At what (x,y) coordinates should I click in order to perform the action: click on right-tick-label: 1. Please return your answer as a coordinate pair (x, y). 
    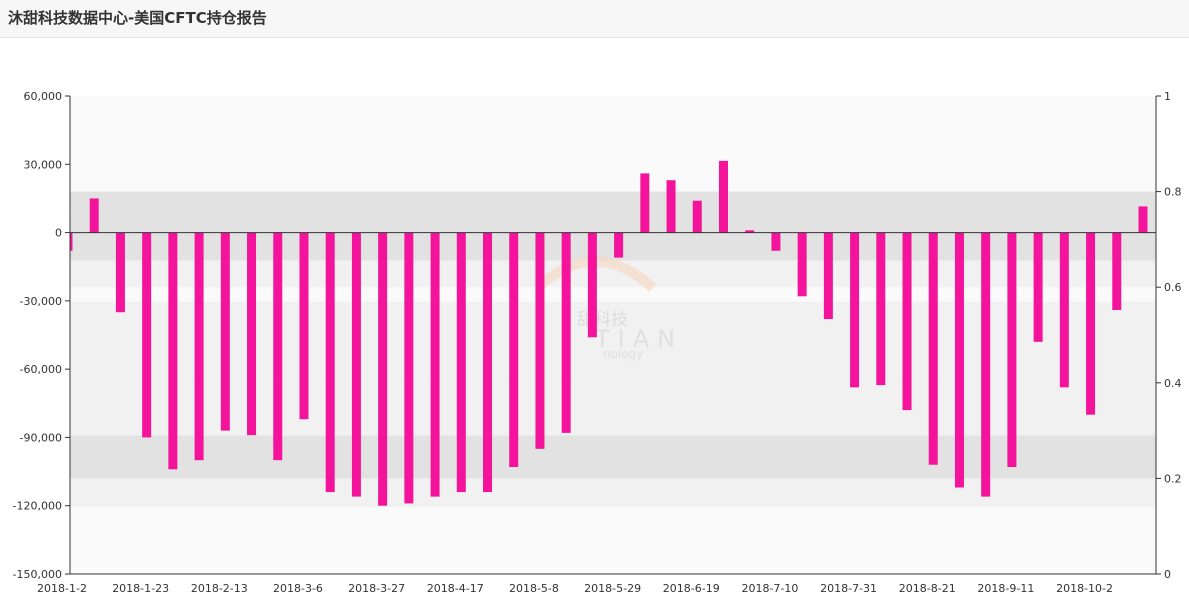
    Looking at the image, I should click on (1167, 96).